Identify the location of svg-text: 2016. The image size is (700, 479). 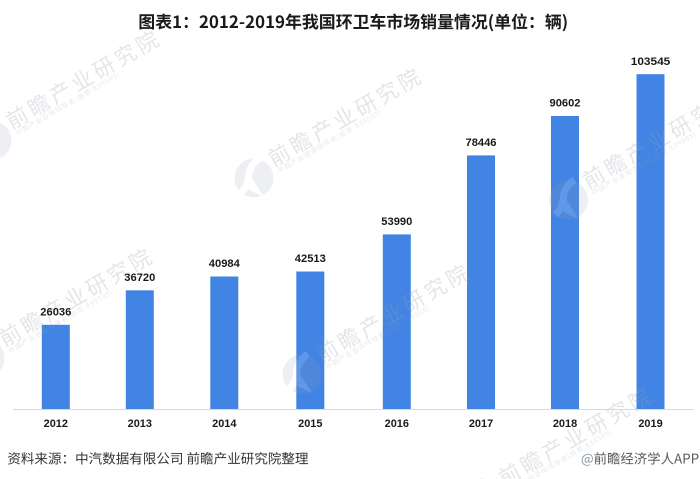
(397, 424).